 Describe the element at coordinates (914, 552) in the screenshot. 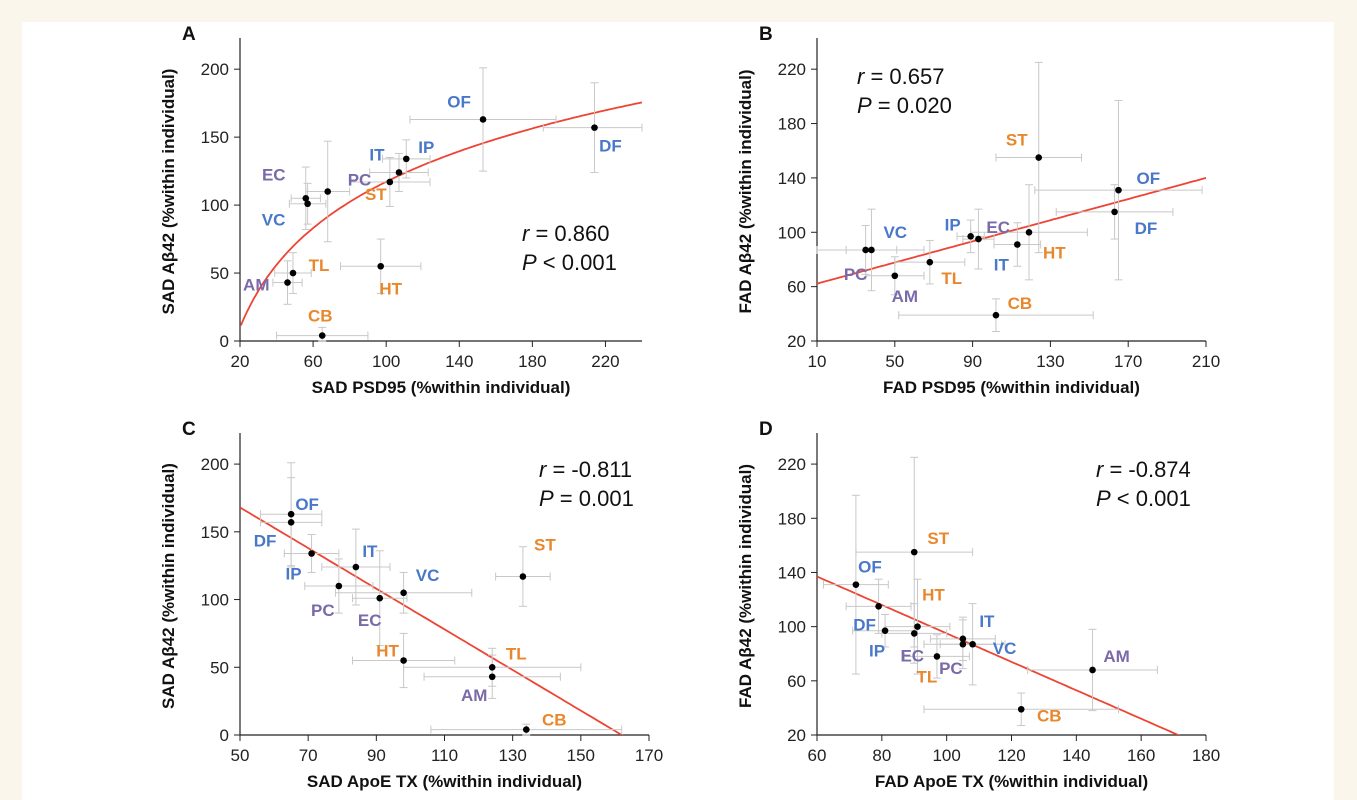

I see `data-point-st` at that location.